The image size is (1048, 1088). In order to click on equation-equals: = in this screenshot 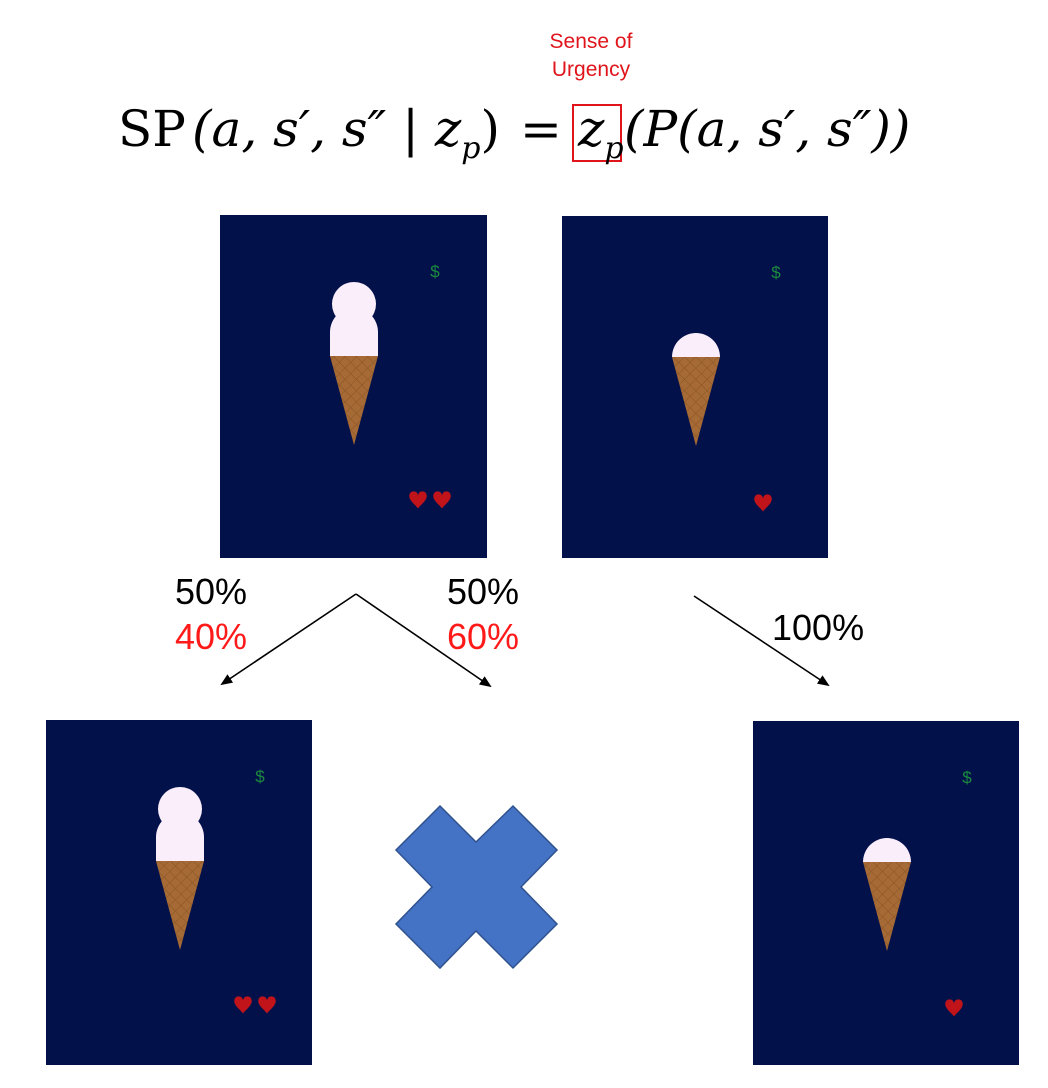, I will do `click(541, 129)`.